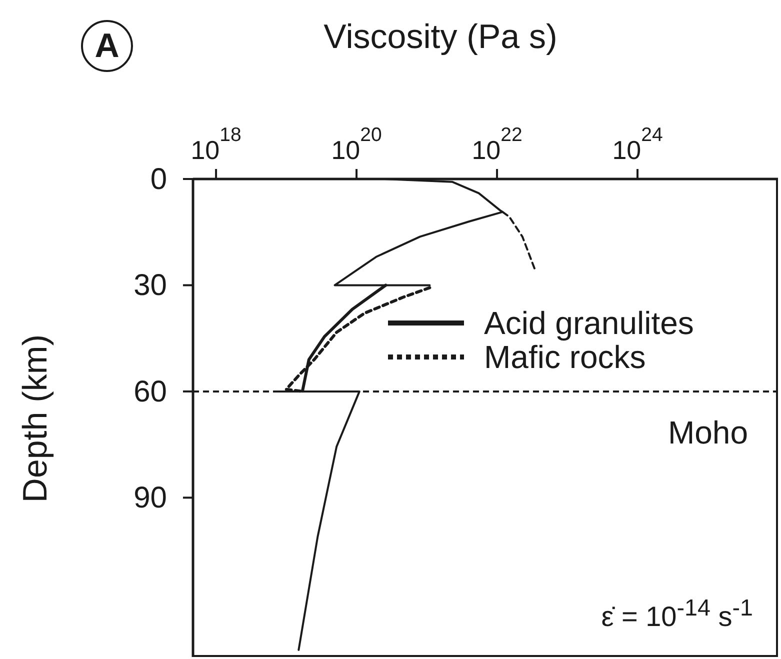  What do you see at coordinates (150, 285) in the screenshot?
I see `y-tick-label: 30` at bounding box center [150, 285].